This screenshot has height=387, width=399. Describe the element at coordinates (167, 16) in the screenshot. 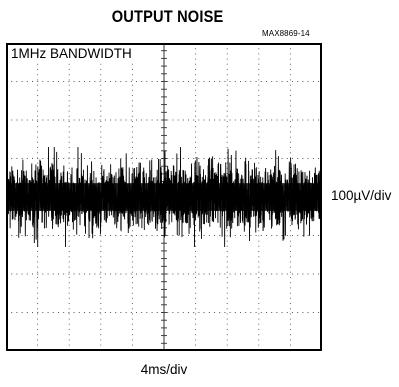

I see `chart-title: OUTPUT NOISE` at that location.